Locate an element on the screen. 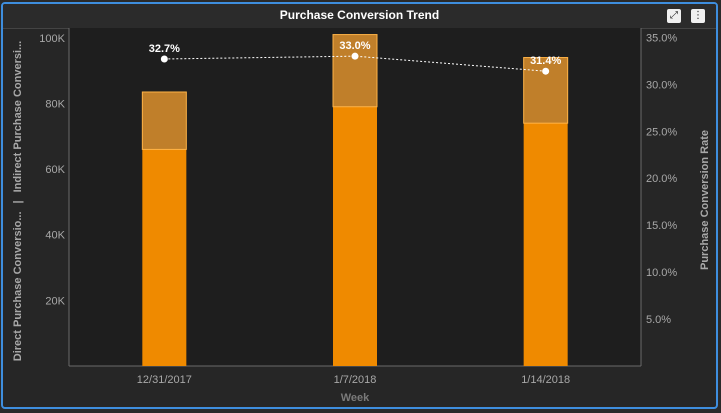  y-left-axis-title-part: | is located at coordinates (18, 201).